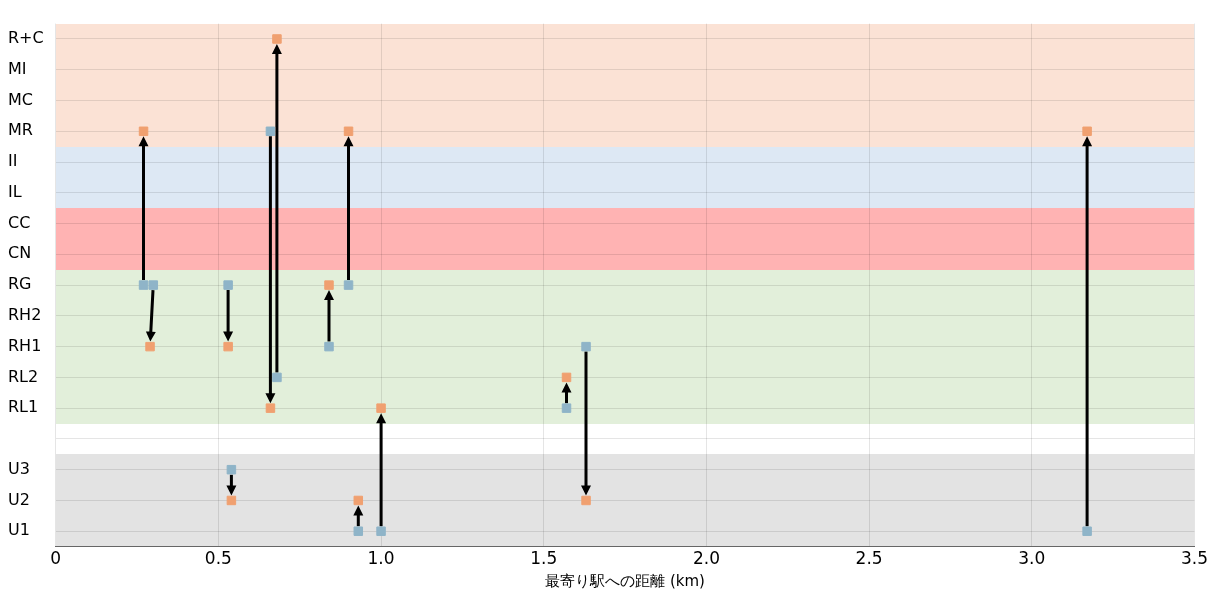  What do you see at coordinates (625, 580) in the screenshot?
I see `x-axis-title: 最寄り駅への距離 (km)` at bounding box center [625, 580].